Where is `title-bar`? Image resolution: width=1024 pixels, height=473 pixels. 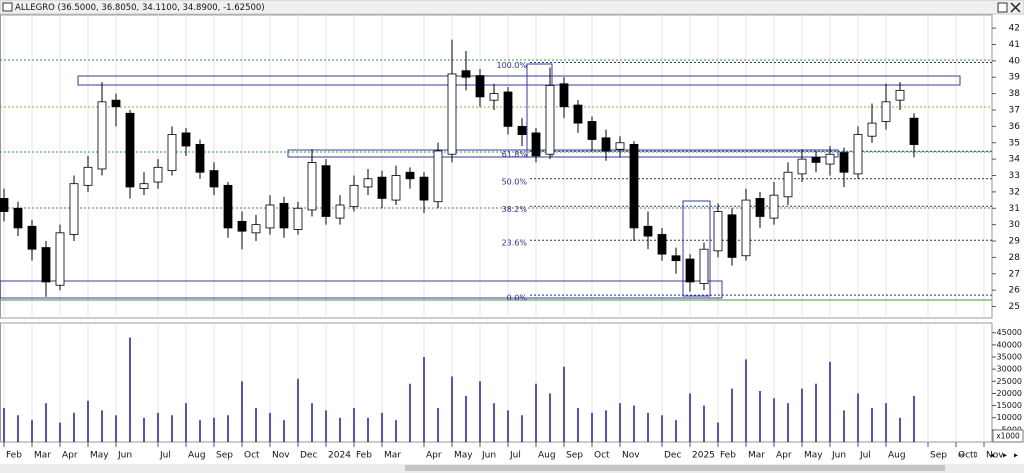 title-bar is located at coordinates (512, 7).